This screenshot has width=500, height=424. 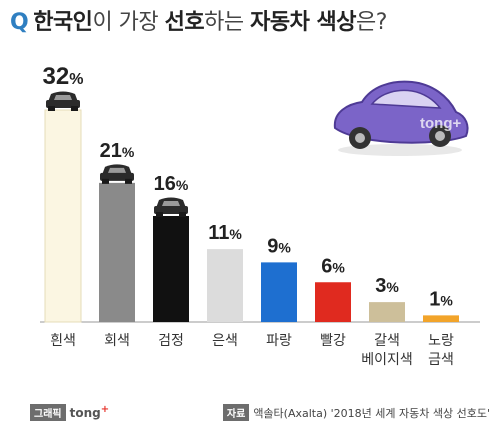 I want to click on title-part: 선호, so click(x=184, y=22).